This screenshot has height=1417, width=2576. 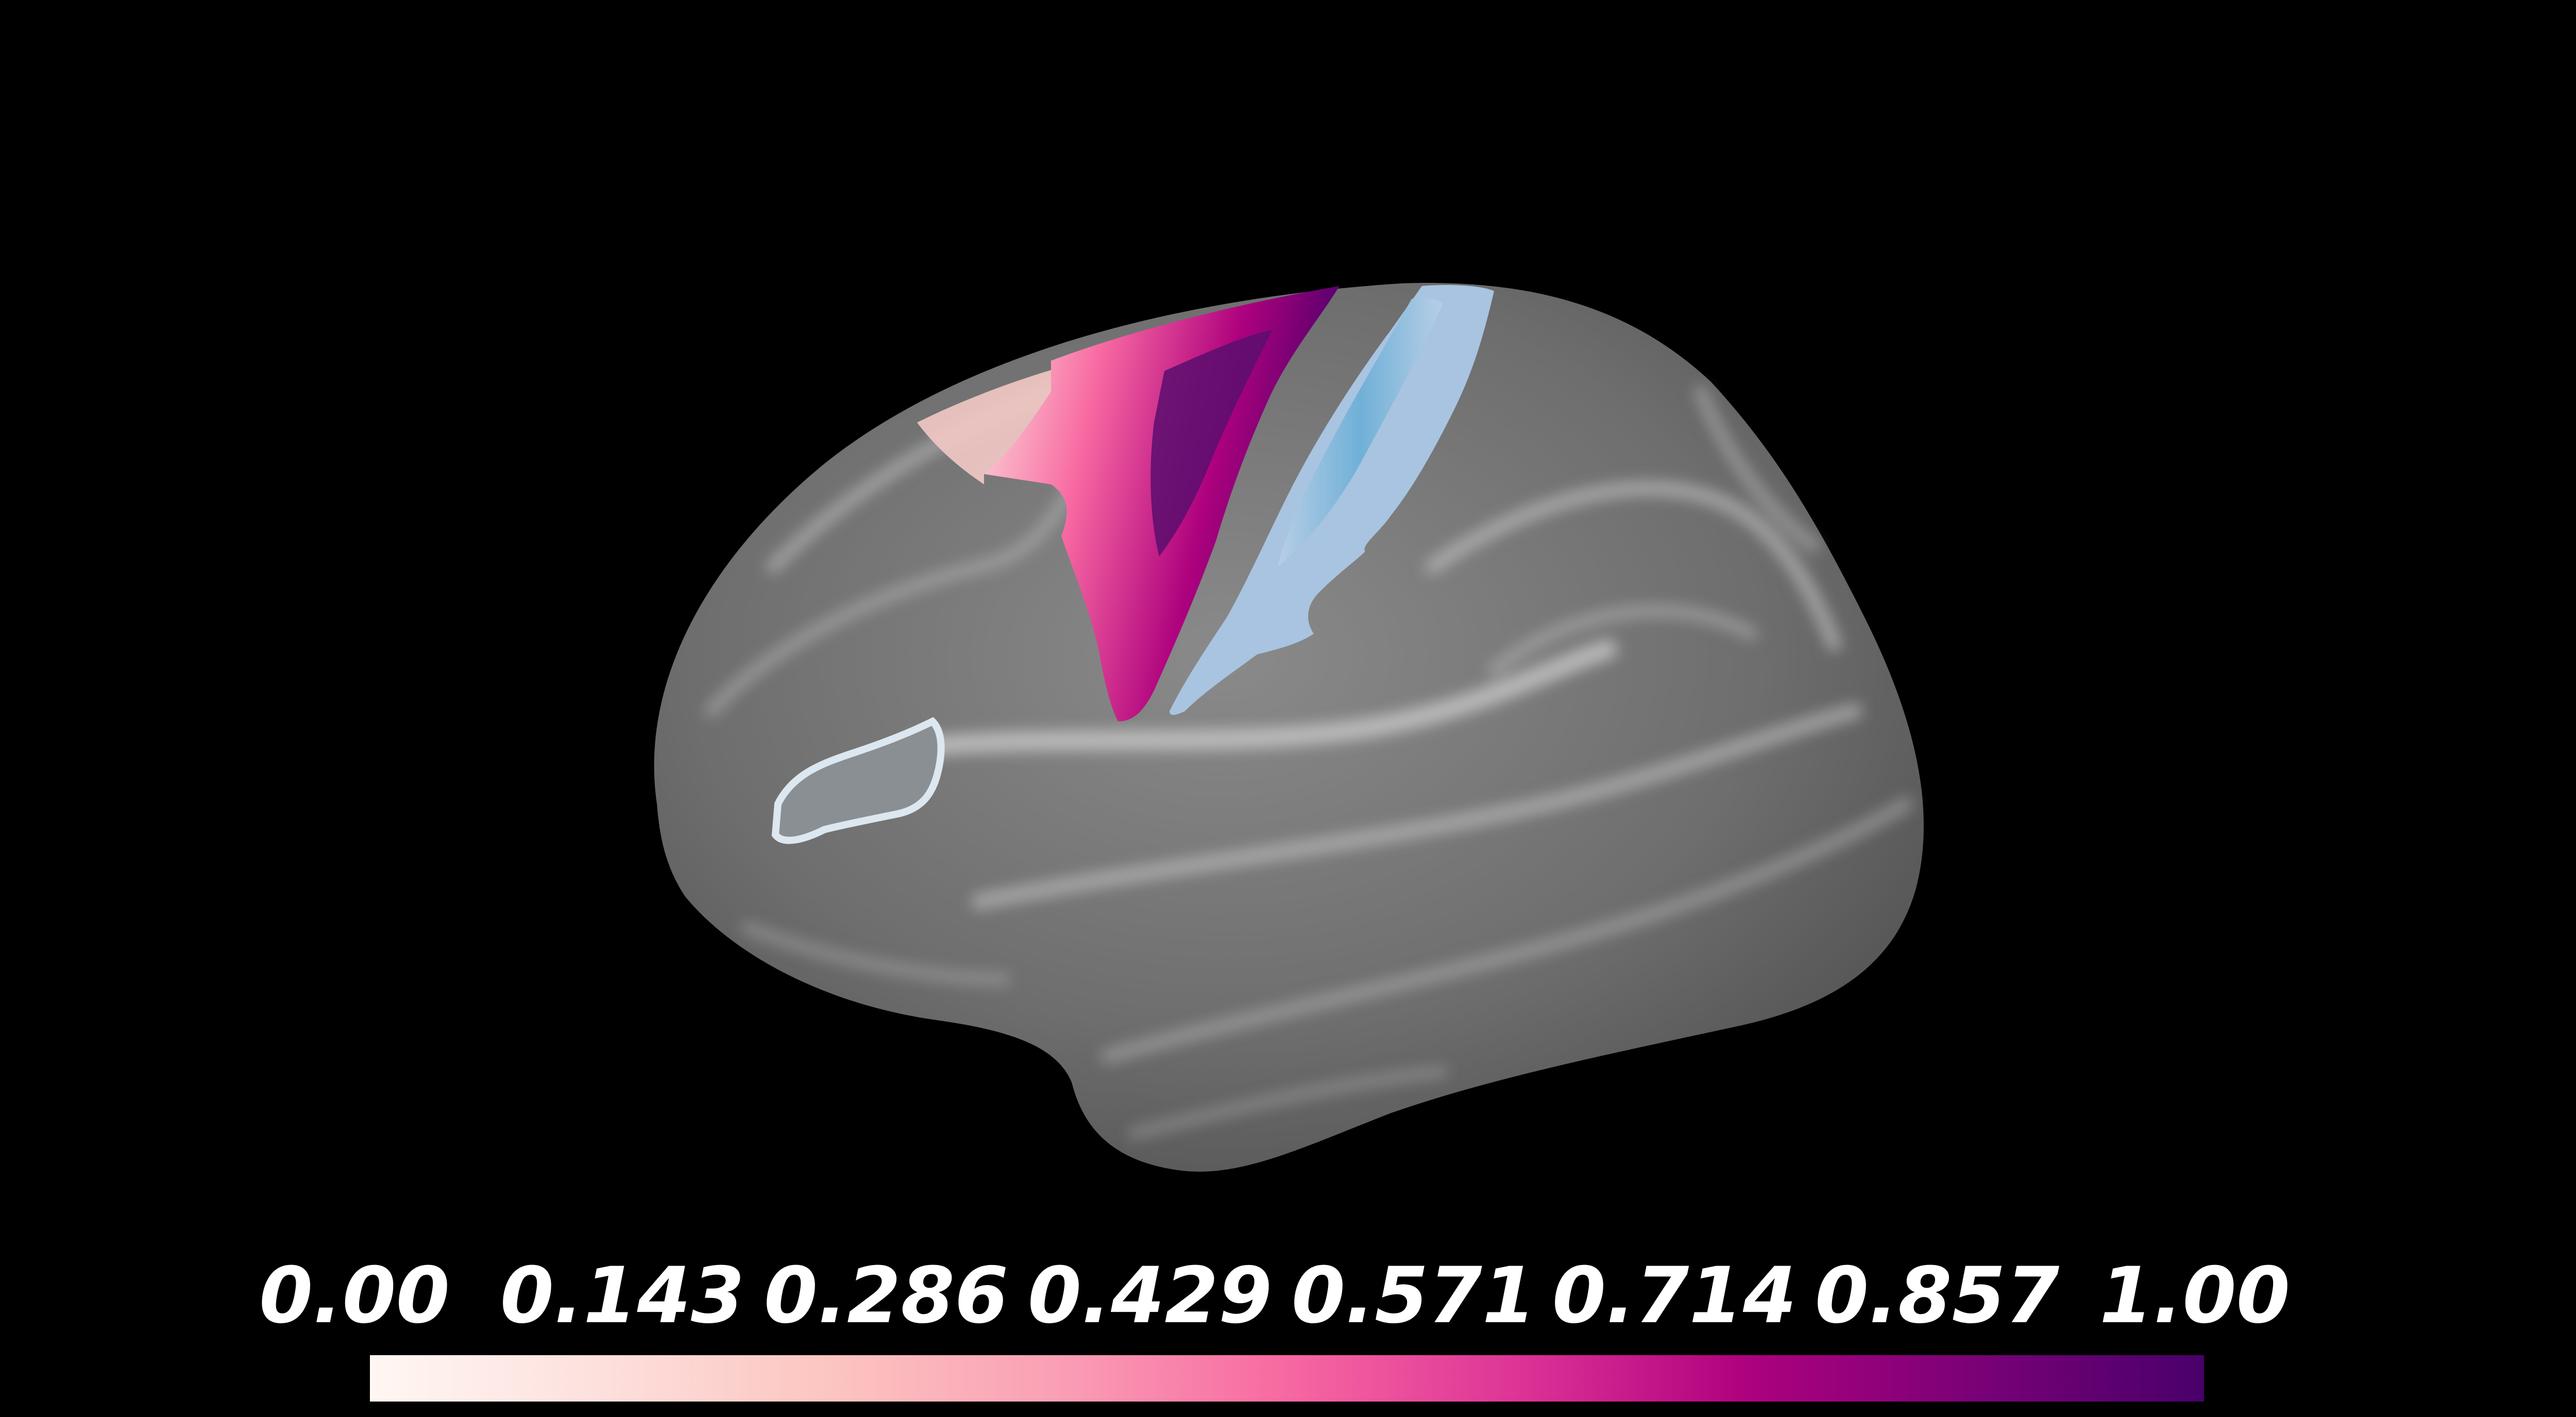 What do you see at coordinates (1623, 640) in the screenshot?
I see `parietal-arc` at bounding box center [1623, 640].